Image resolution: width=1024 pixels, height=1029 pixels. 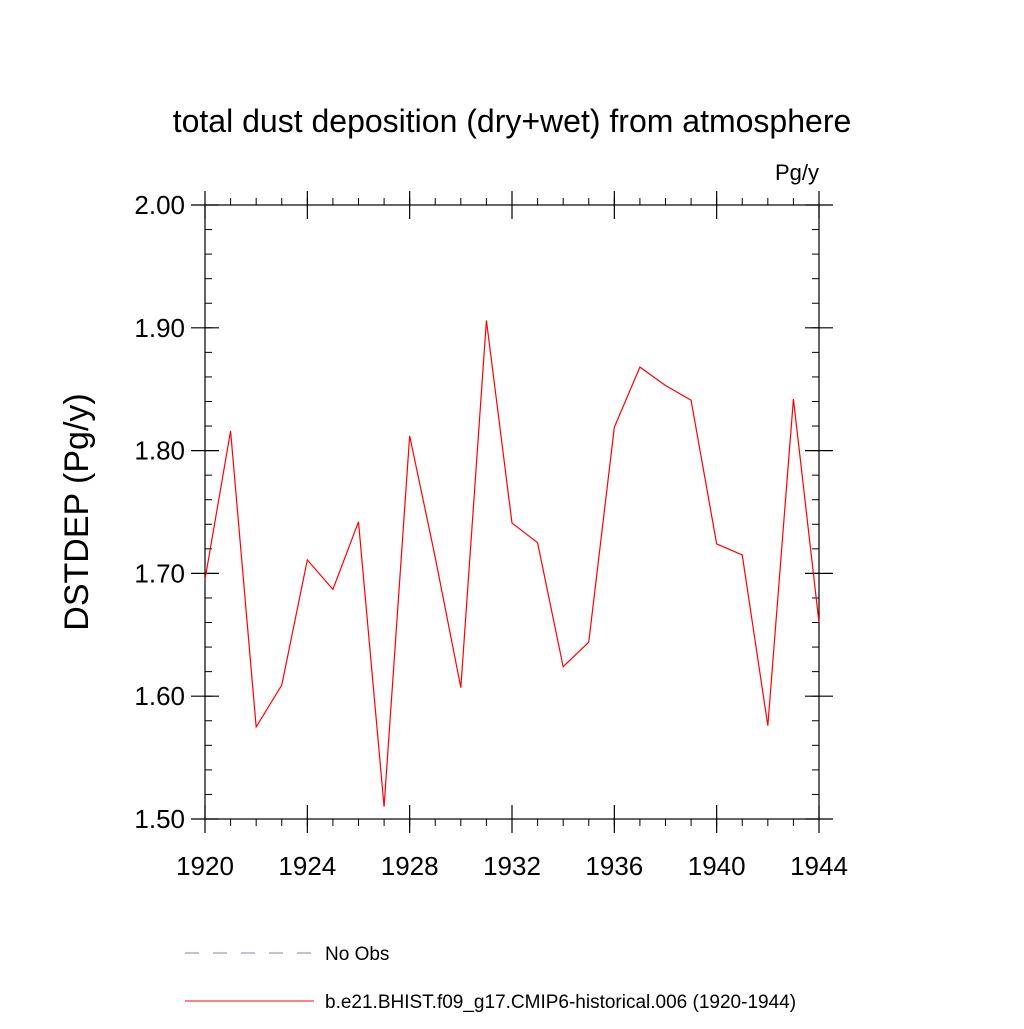 What do you see at coordinates (797, 172) in the screenshot?
I see `units-label: Pg/y` at bounding box center [797, 172].